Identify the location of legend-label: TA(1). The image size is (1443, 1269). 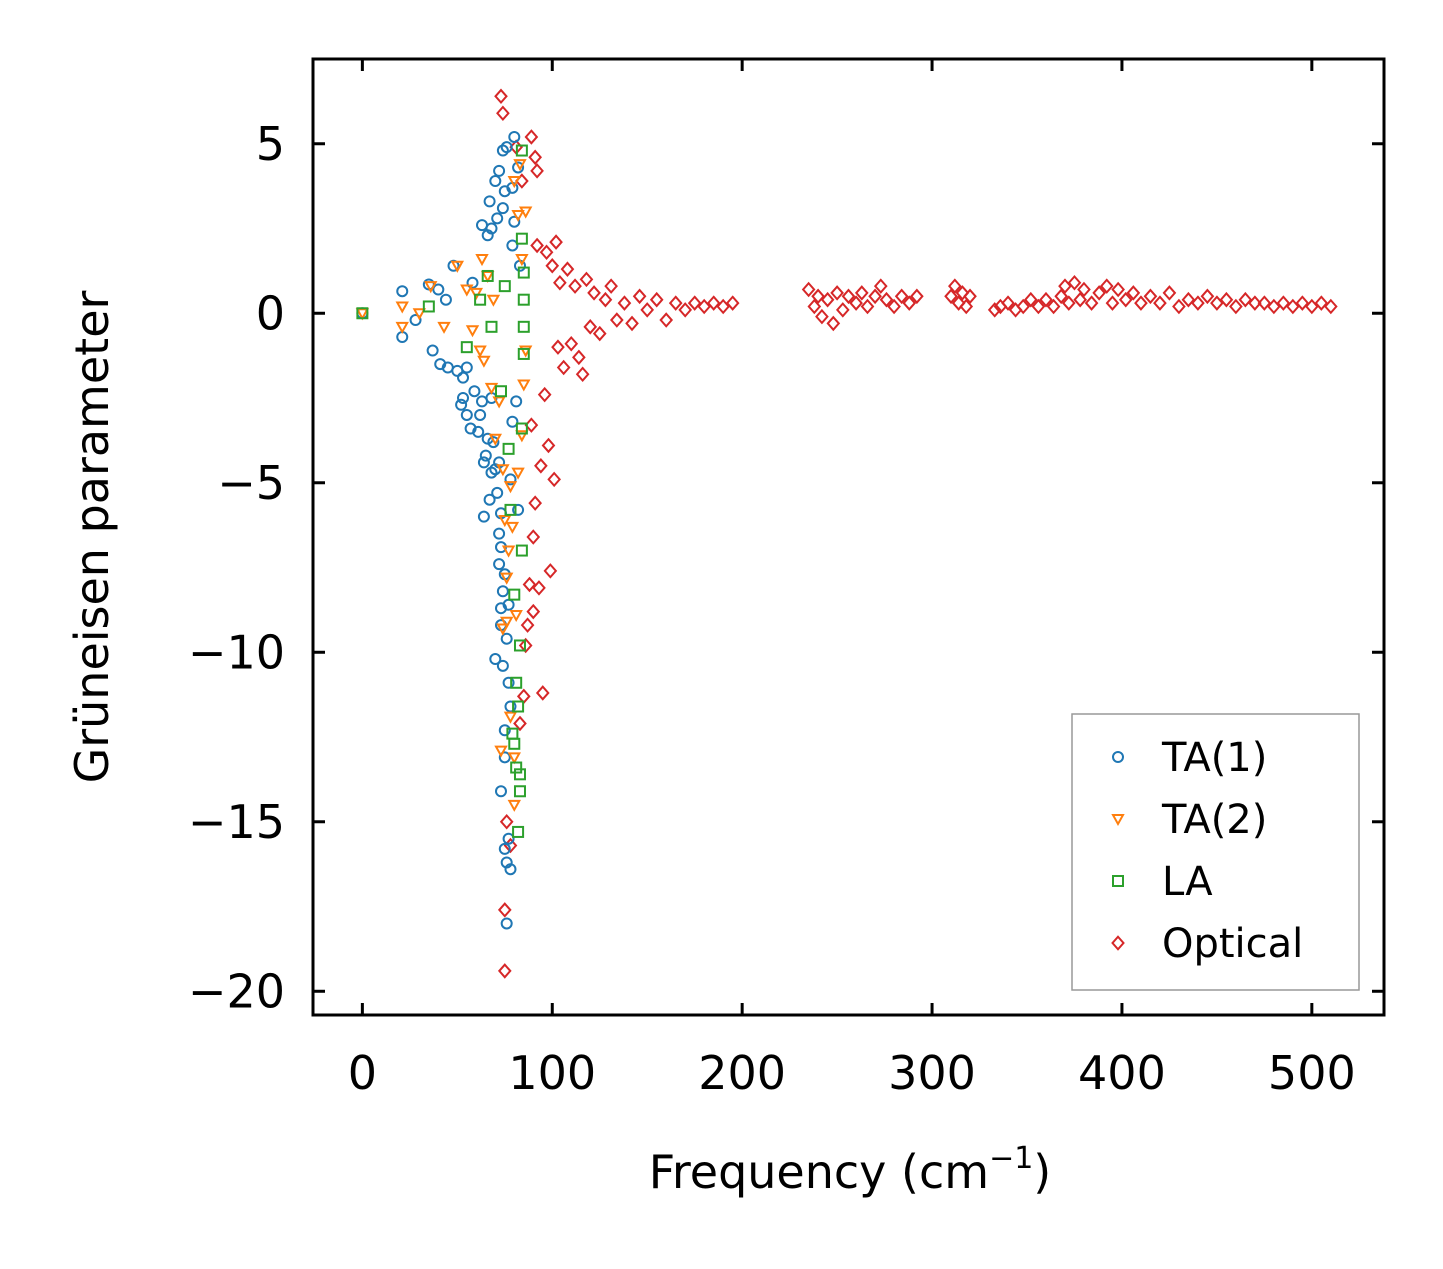
(1214, 758).